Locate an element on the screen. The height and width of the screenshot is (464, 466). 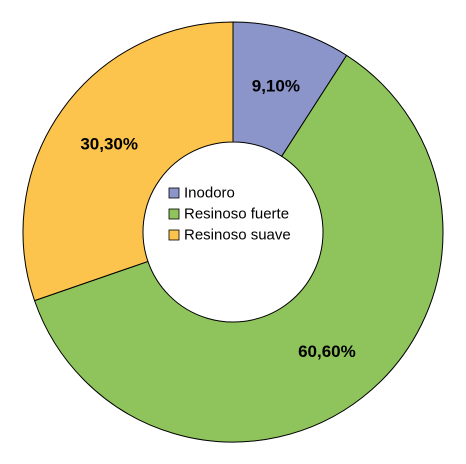
chart-legend: Inodoro Resinoso fuerte Resinoso suave is located at coordinates (229, 214).